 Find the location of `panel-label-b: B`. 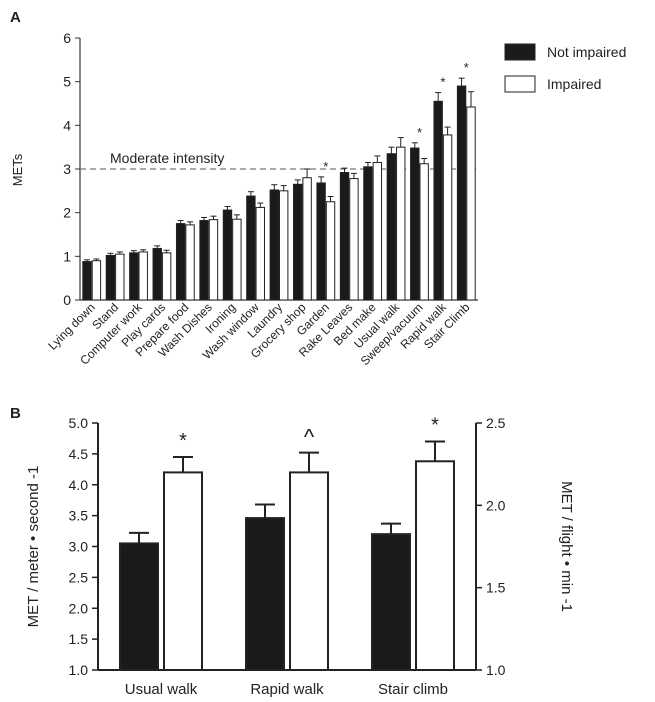

panel-label-b: B is located at coordinates (15, 413).